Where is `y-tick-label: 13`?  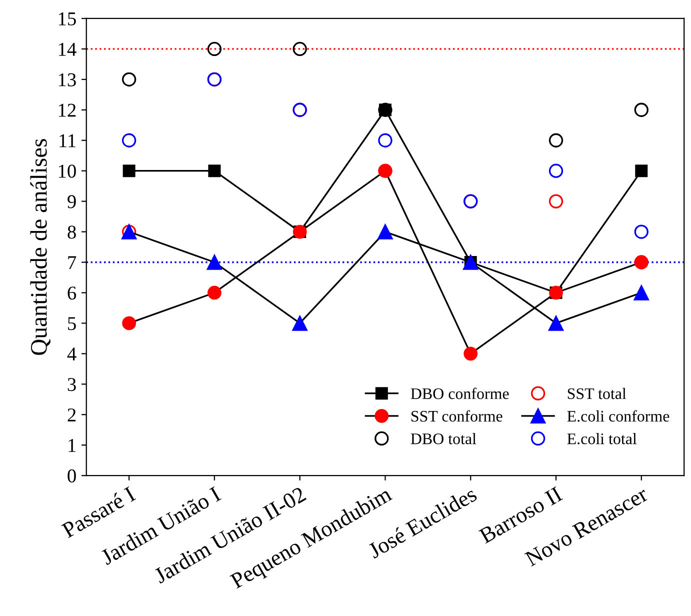
y-tick-label: 13 is located at coordinates (67, 79).